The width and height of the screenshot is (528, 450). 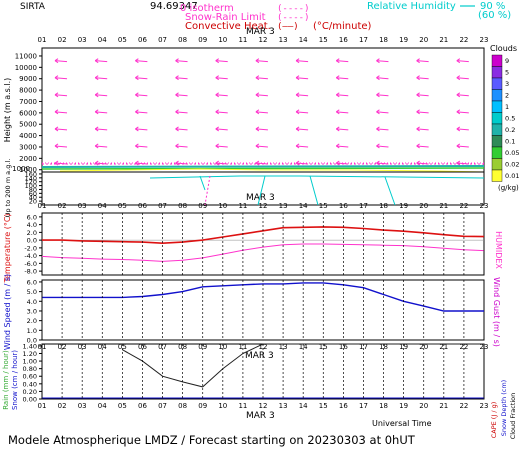 I want to click on hour-label-0-17: 17, so click(x=363, y=40).